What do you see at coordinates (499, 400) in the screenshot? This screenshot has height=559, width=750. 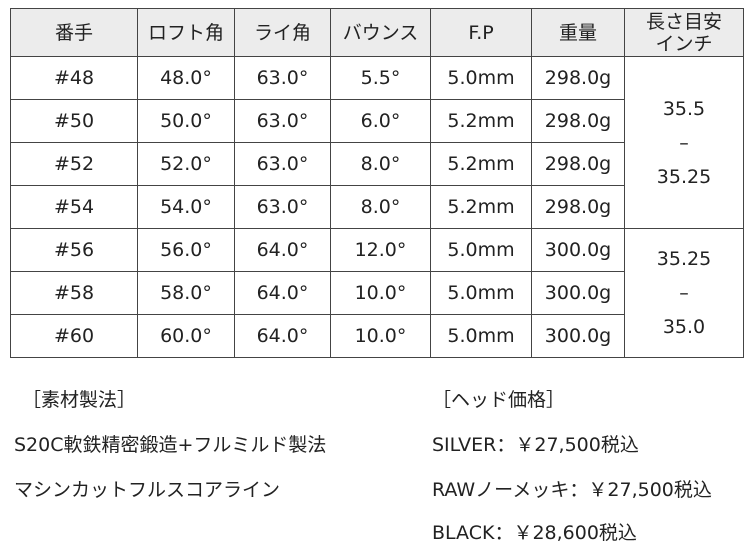 I see `price-heading: ［ヘッド価格］` at bounding box center [499, 400].